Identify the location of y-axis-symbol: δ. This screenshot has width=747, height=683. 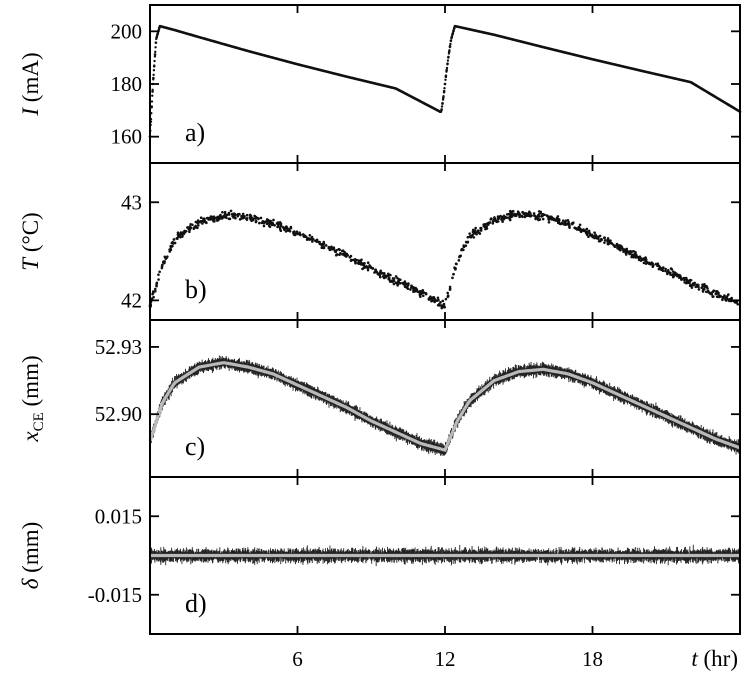
(30, 583).